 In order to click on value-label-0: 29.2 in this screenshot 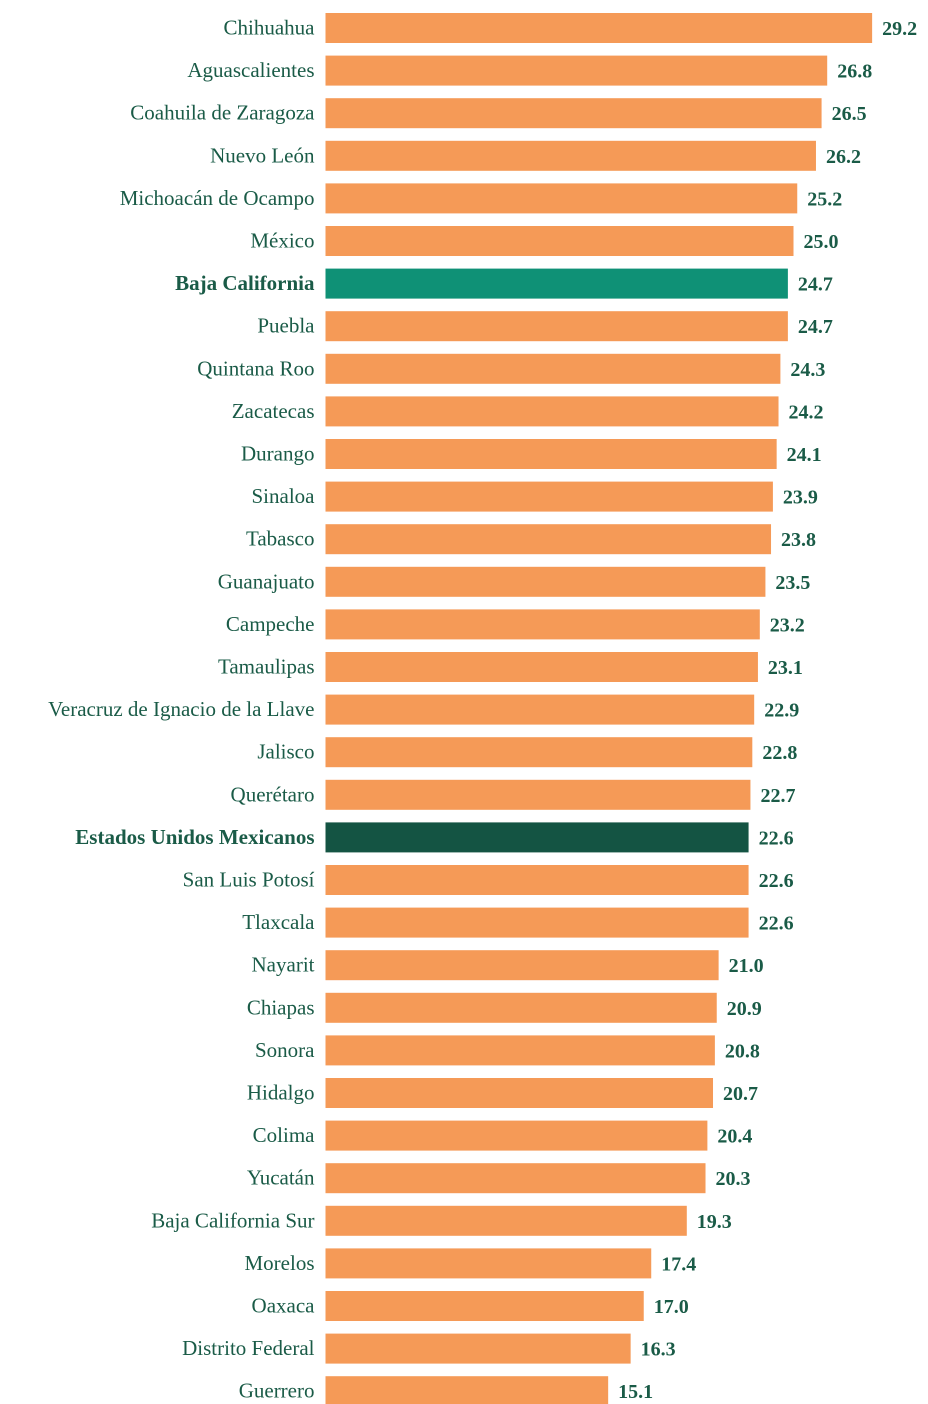, I will do `click(899, 29)`.